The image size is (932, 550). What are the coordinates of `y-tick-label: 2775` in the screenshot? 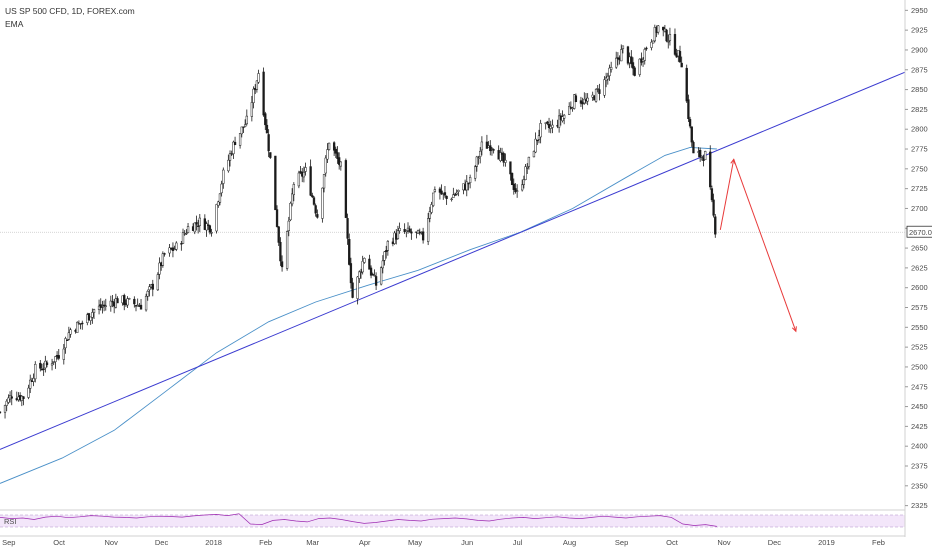 It's located at (919, 149).